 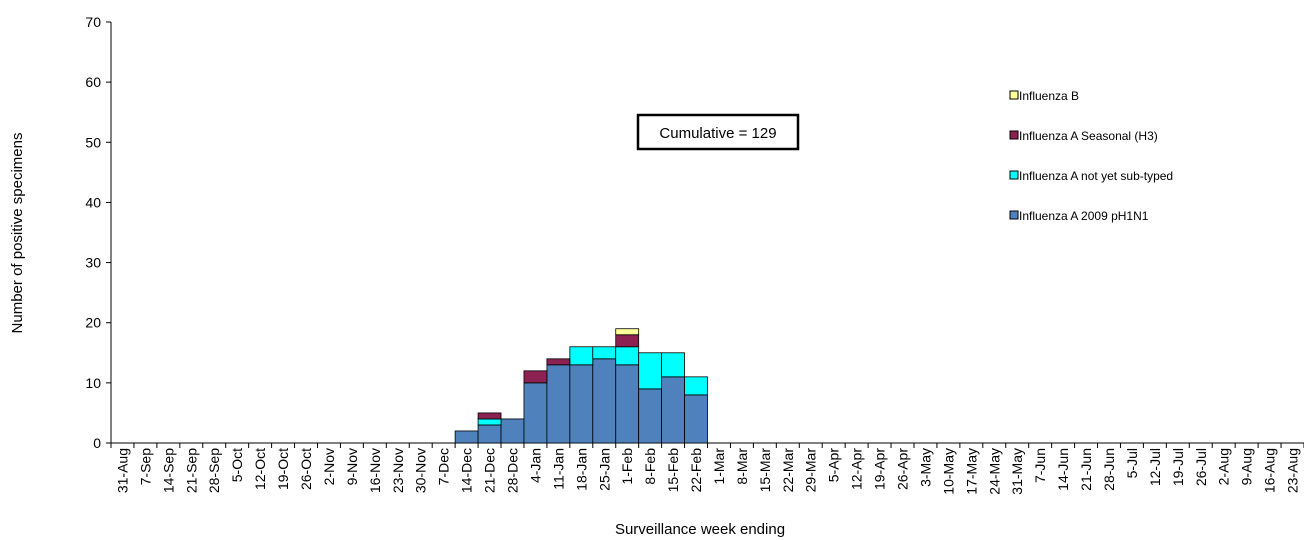 What do you see at coordinates (1086, 469) in the screenshot?
I see `x-tick-label: 21-Jun` at bounding box center [1086, 469].